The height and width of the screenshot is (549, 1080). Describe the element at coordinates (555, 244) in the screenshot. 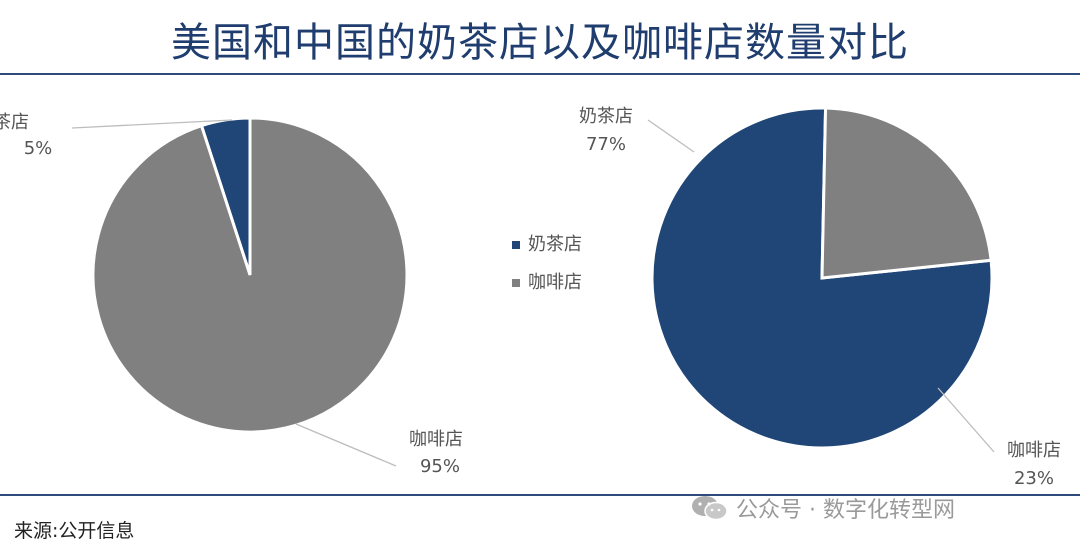

I see `legend-label: 奶茶店` at that location.